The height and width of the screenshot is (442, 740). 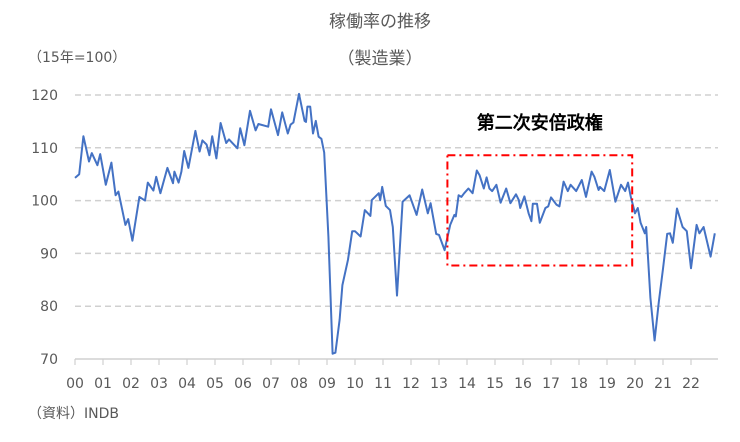 I want to click on x-tick-label: 03, so click(x=159, y=384).